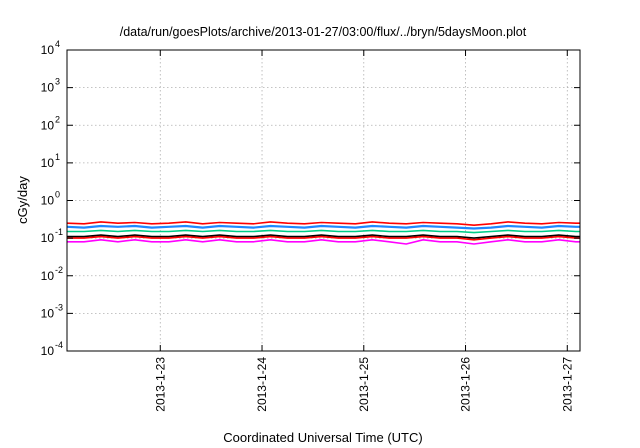 The image size is (640, 448). I want to click on x-tick-label: 2013-1-24, so click(262, 384).